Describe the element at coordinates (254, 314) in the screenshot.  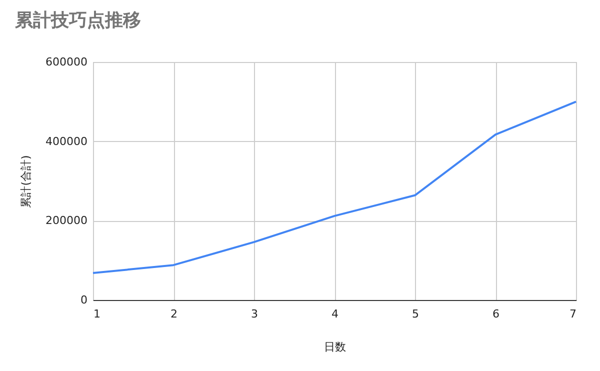
I see `x-tick-label: 3` at that location.